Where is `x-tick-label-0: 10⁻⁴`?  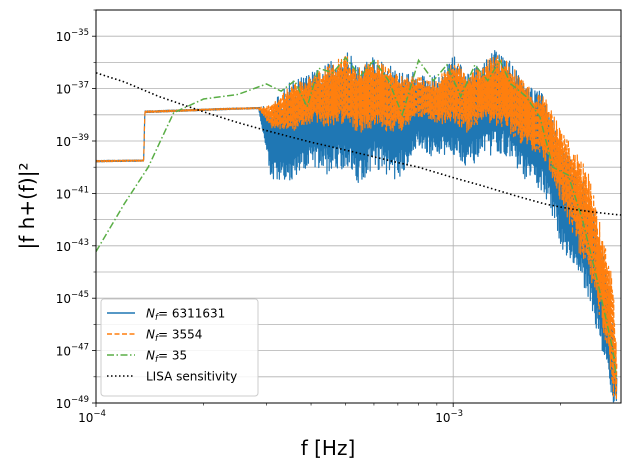
x-tick-label-0: 10⁻⁴ is located at coordinates (92, 417).